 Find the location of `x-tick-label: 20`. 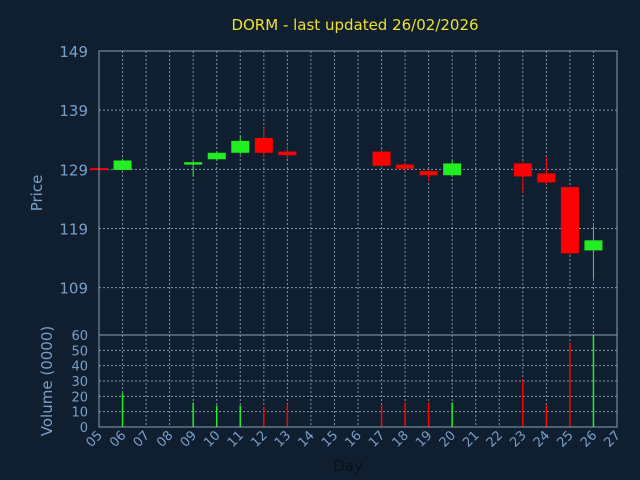

x-tick-label: 20 is located at coordinates (448, 439).